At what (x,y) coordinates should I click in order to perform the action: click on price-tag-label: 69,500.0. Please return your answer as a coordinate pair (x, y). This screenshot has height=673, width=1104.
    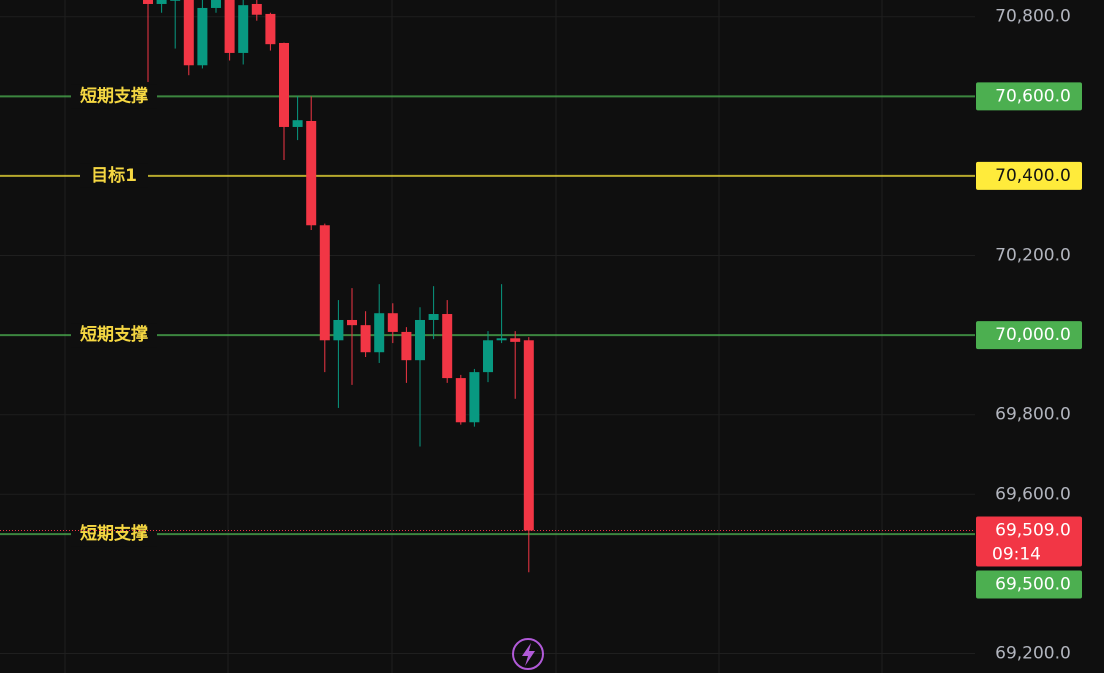
    Looking at the image, I should click on (1033, 585).